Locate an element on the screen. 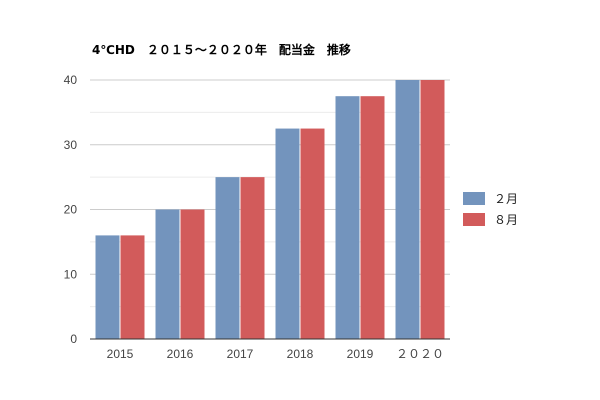 Image resolution: width=600 pixels, height=400 pixels. x-tick-label: 2016 is located at coordinates (180, 354).